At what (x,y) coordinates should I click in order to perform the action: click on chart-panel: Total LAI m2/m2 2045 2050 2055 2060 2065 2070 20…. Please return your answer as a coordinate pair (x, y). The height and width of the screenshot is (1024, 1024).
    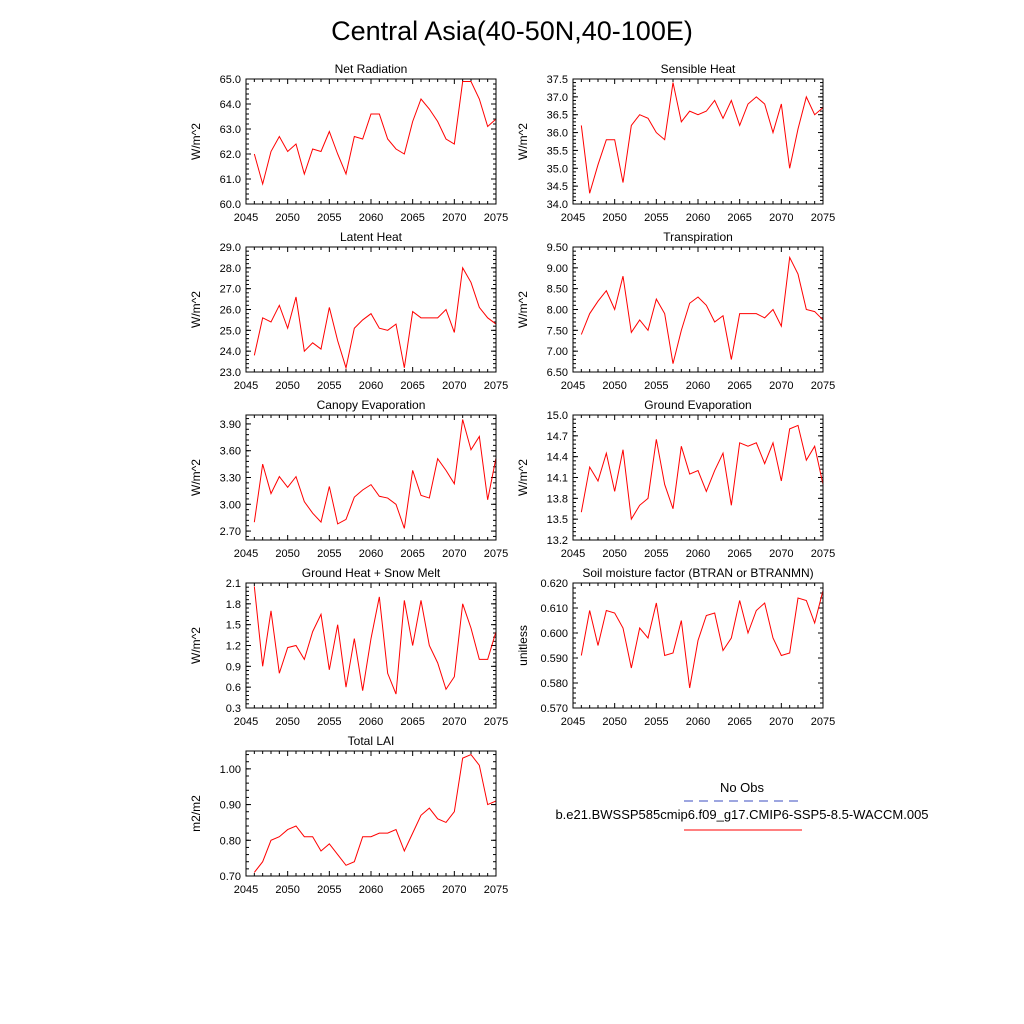
    Looking at the image, I should click on (348, 815).